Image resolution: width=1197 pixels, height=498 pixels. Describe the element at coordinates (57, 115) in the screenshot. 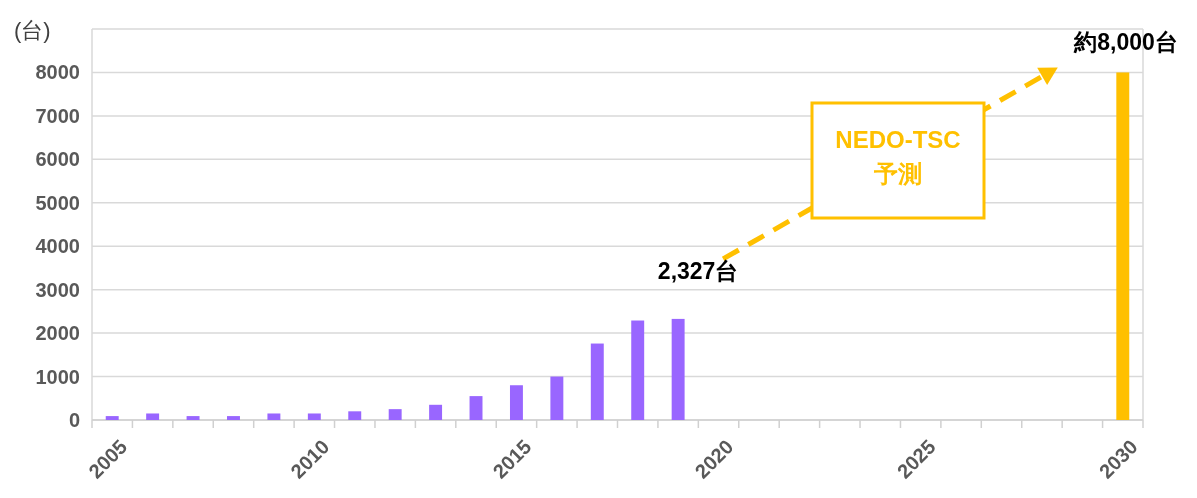

I see `y-tick-label: 7000` at that location.